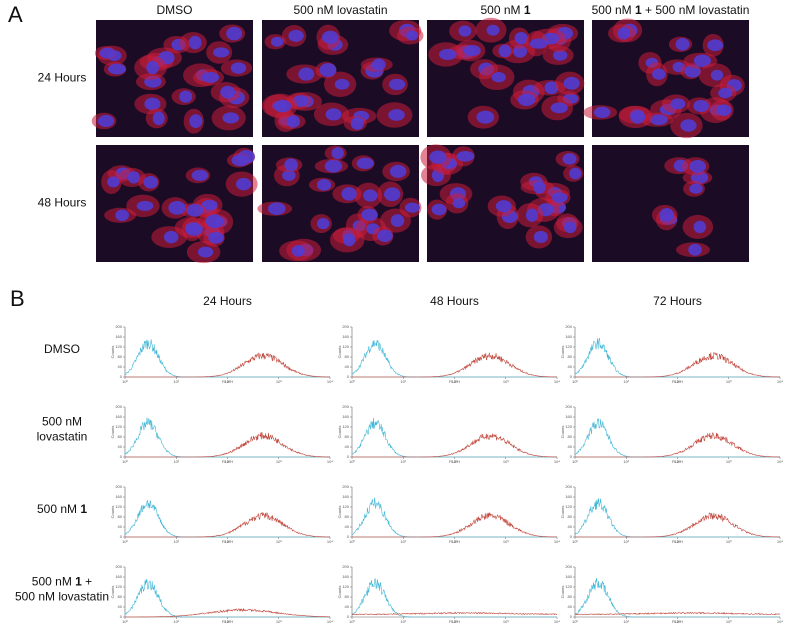  Describe the element at coordinates (340, 10) in the screenshot. I see `column-header: 500 nM lovastatin` at that location.